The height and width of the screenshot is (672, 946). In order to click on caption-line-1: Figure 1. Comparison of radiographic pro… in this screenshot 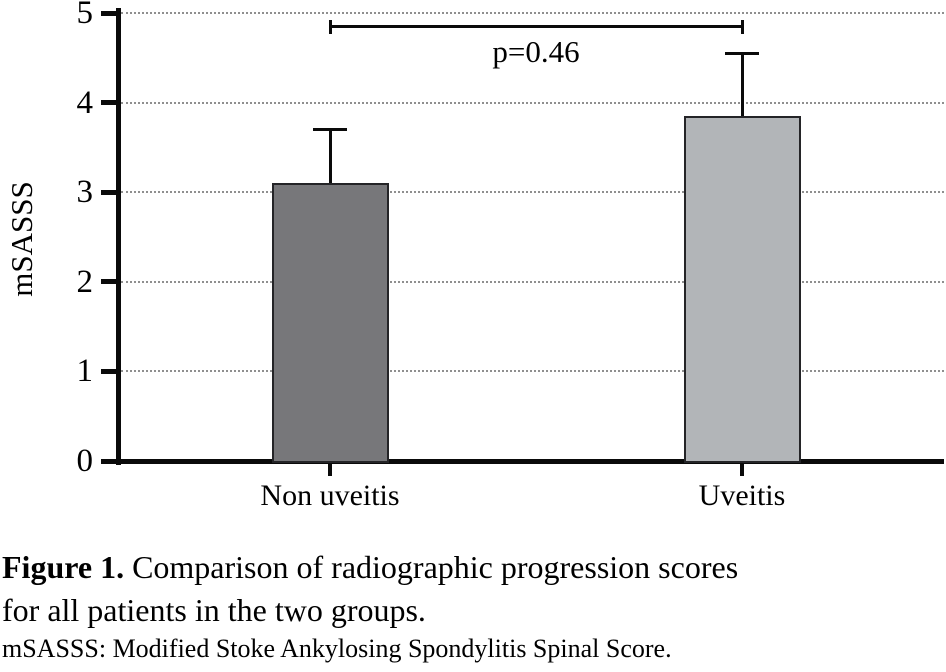, I will do `click(473, 567)`.